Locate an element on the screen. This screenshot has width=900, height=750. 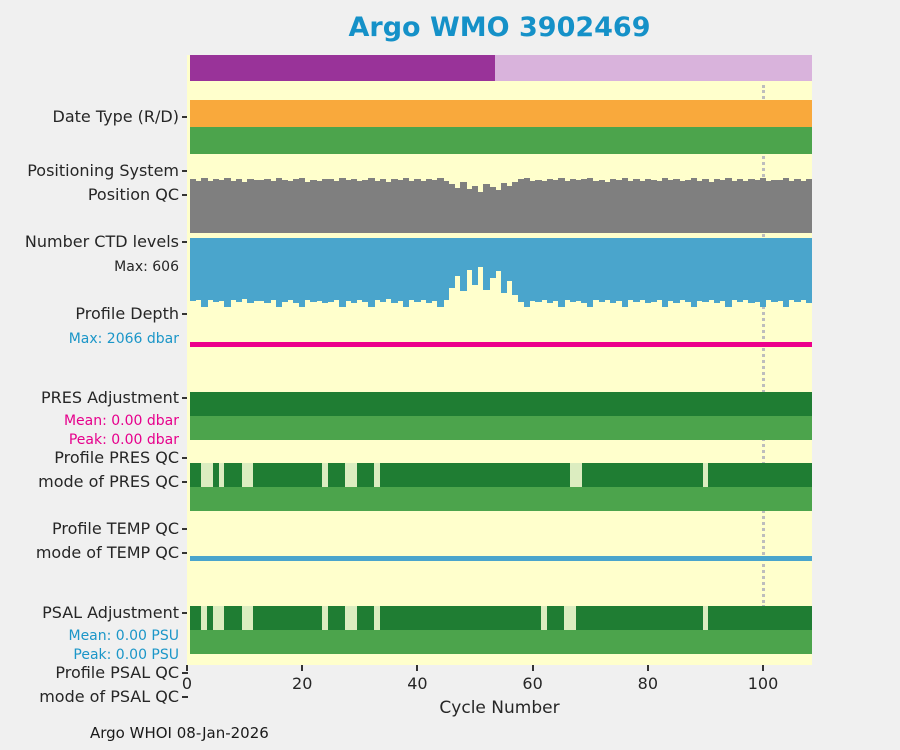
row-label-profile-depth: Profile Depth is located at coordinates (131, 313).